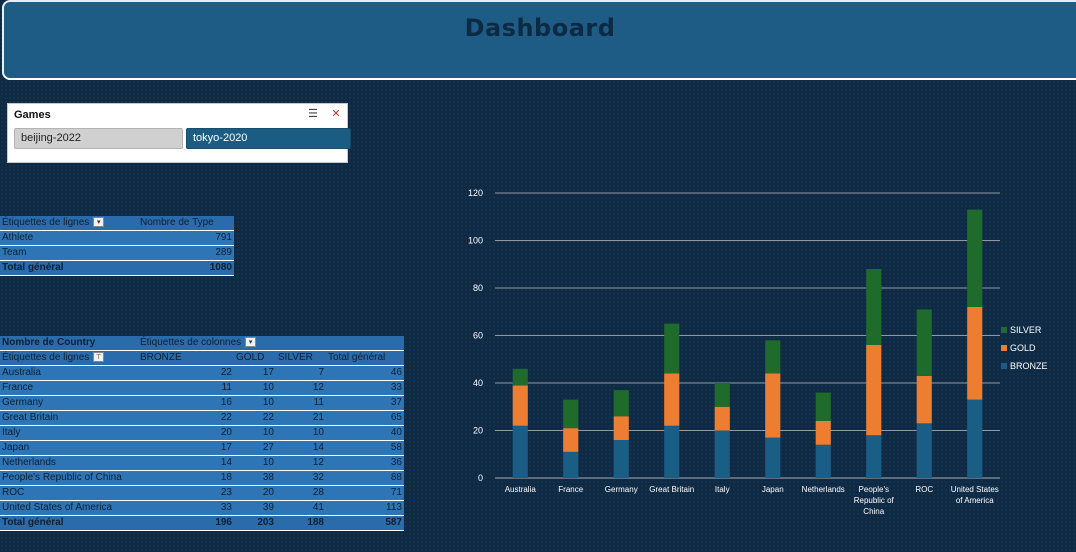 This screenshot has height=552, width=1076. Describe the element at coordinates (540, 28) in the screenshot. I see `page-title: Dashboard` at that location.